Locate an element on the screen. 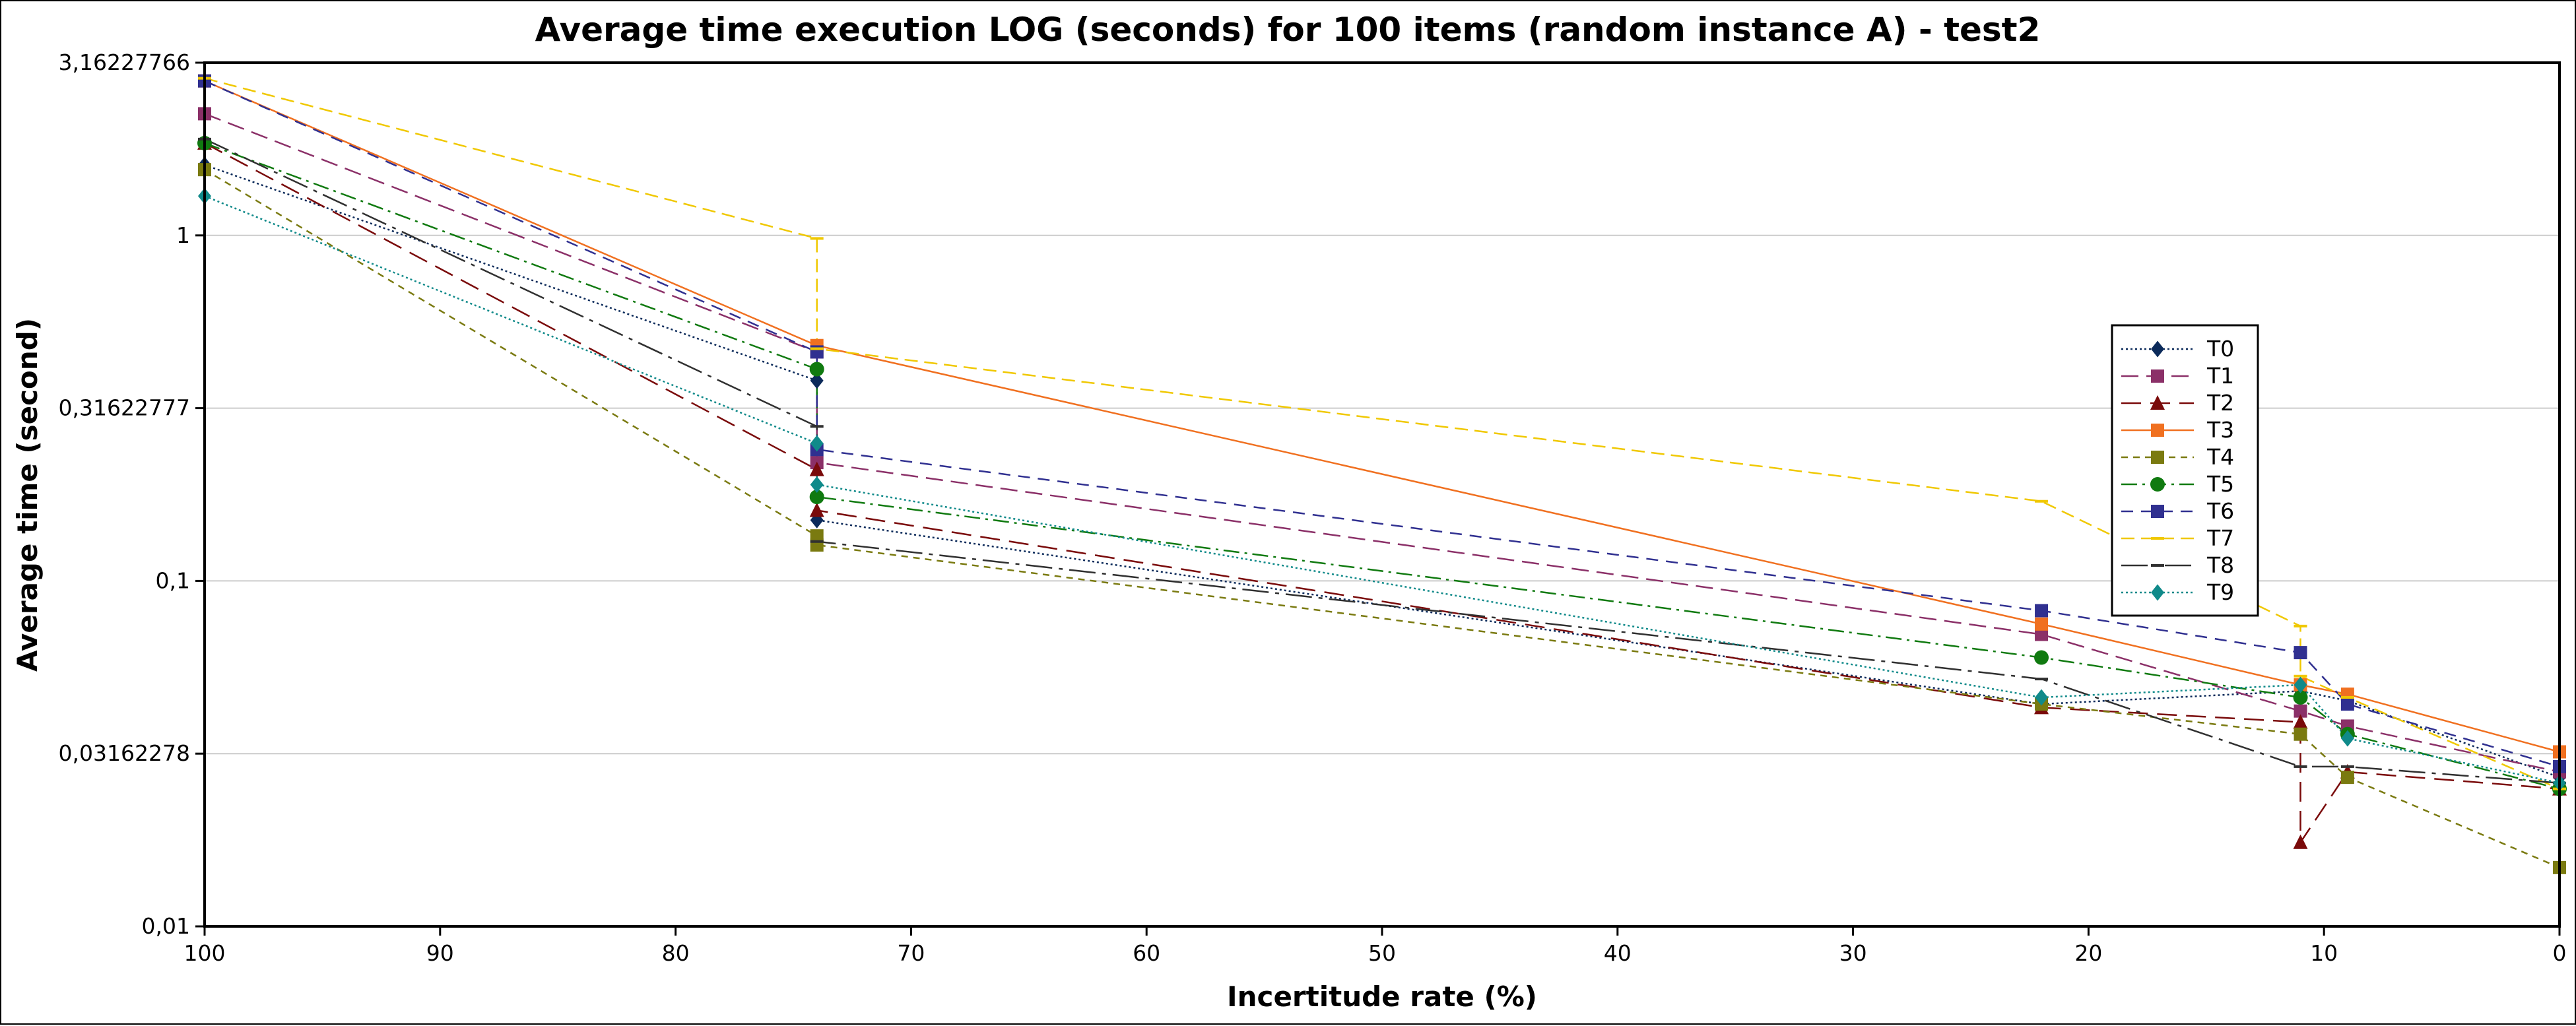 The width and height of the screenshot is (2576, 1026). x-tick-label: 20 is located at coordinates (2088, 953).